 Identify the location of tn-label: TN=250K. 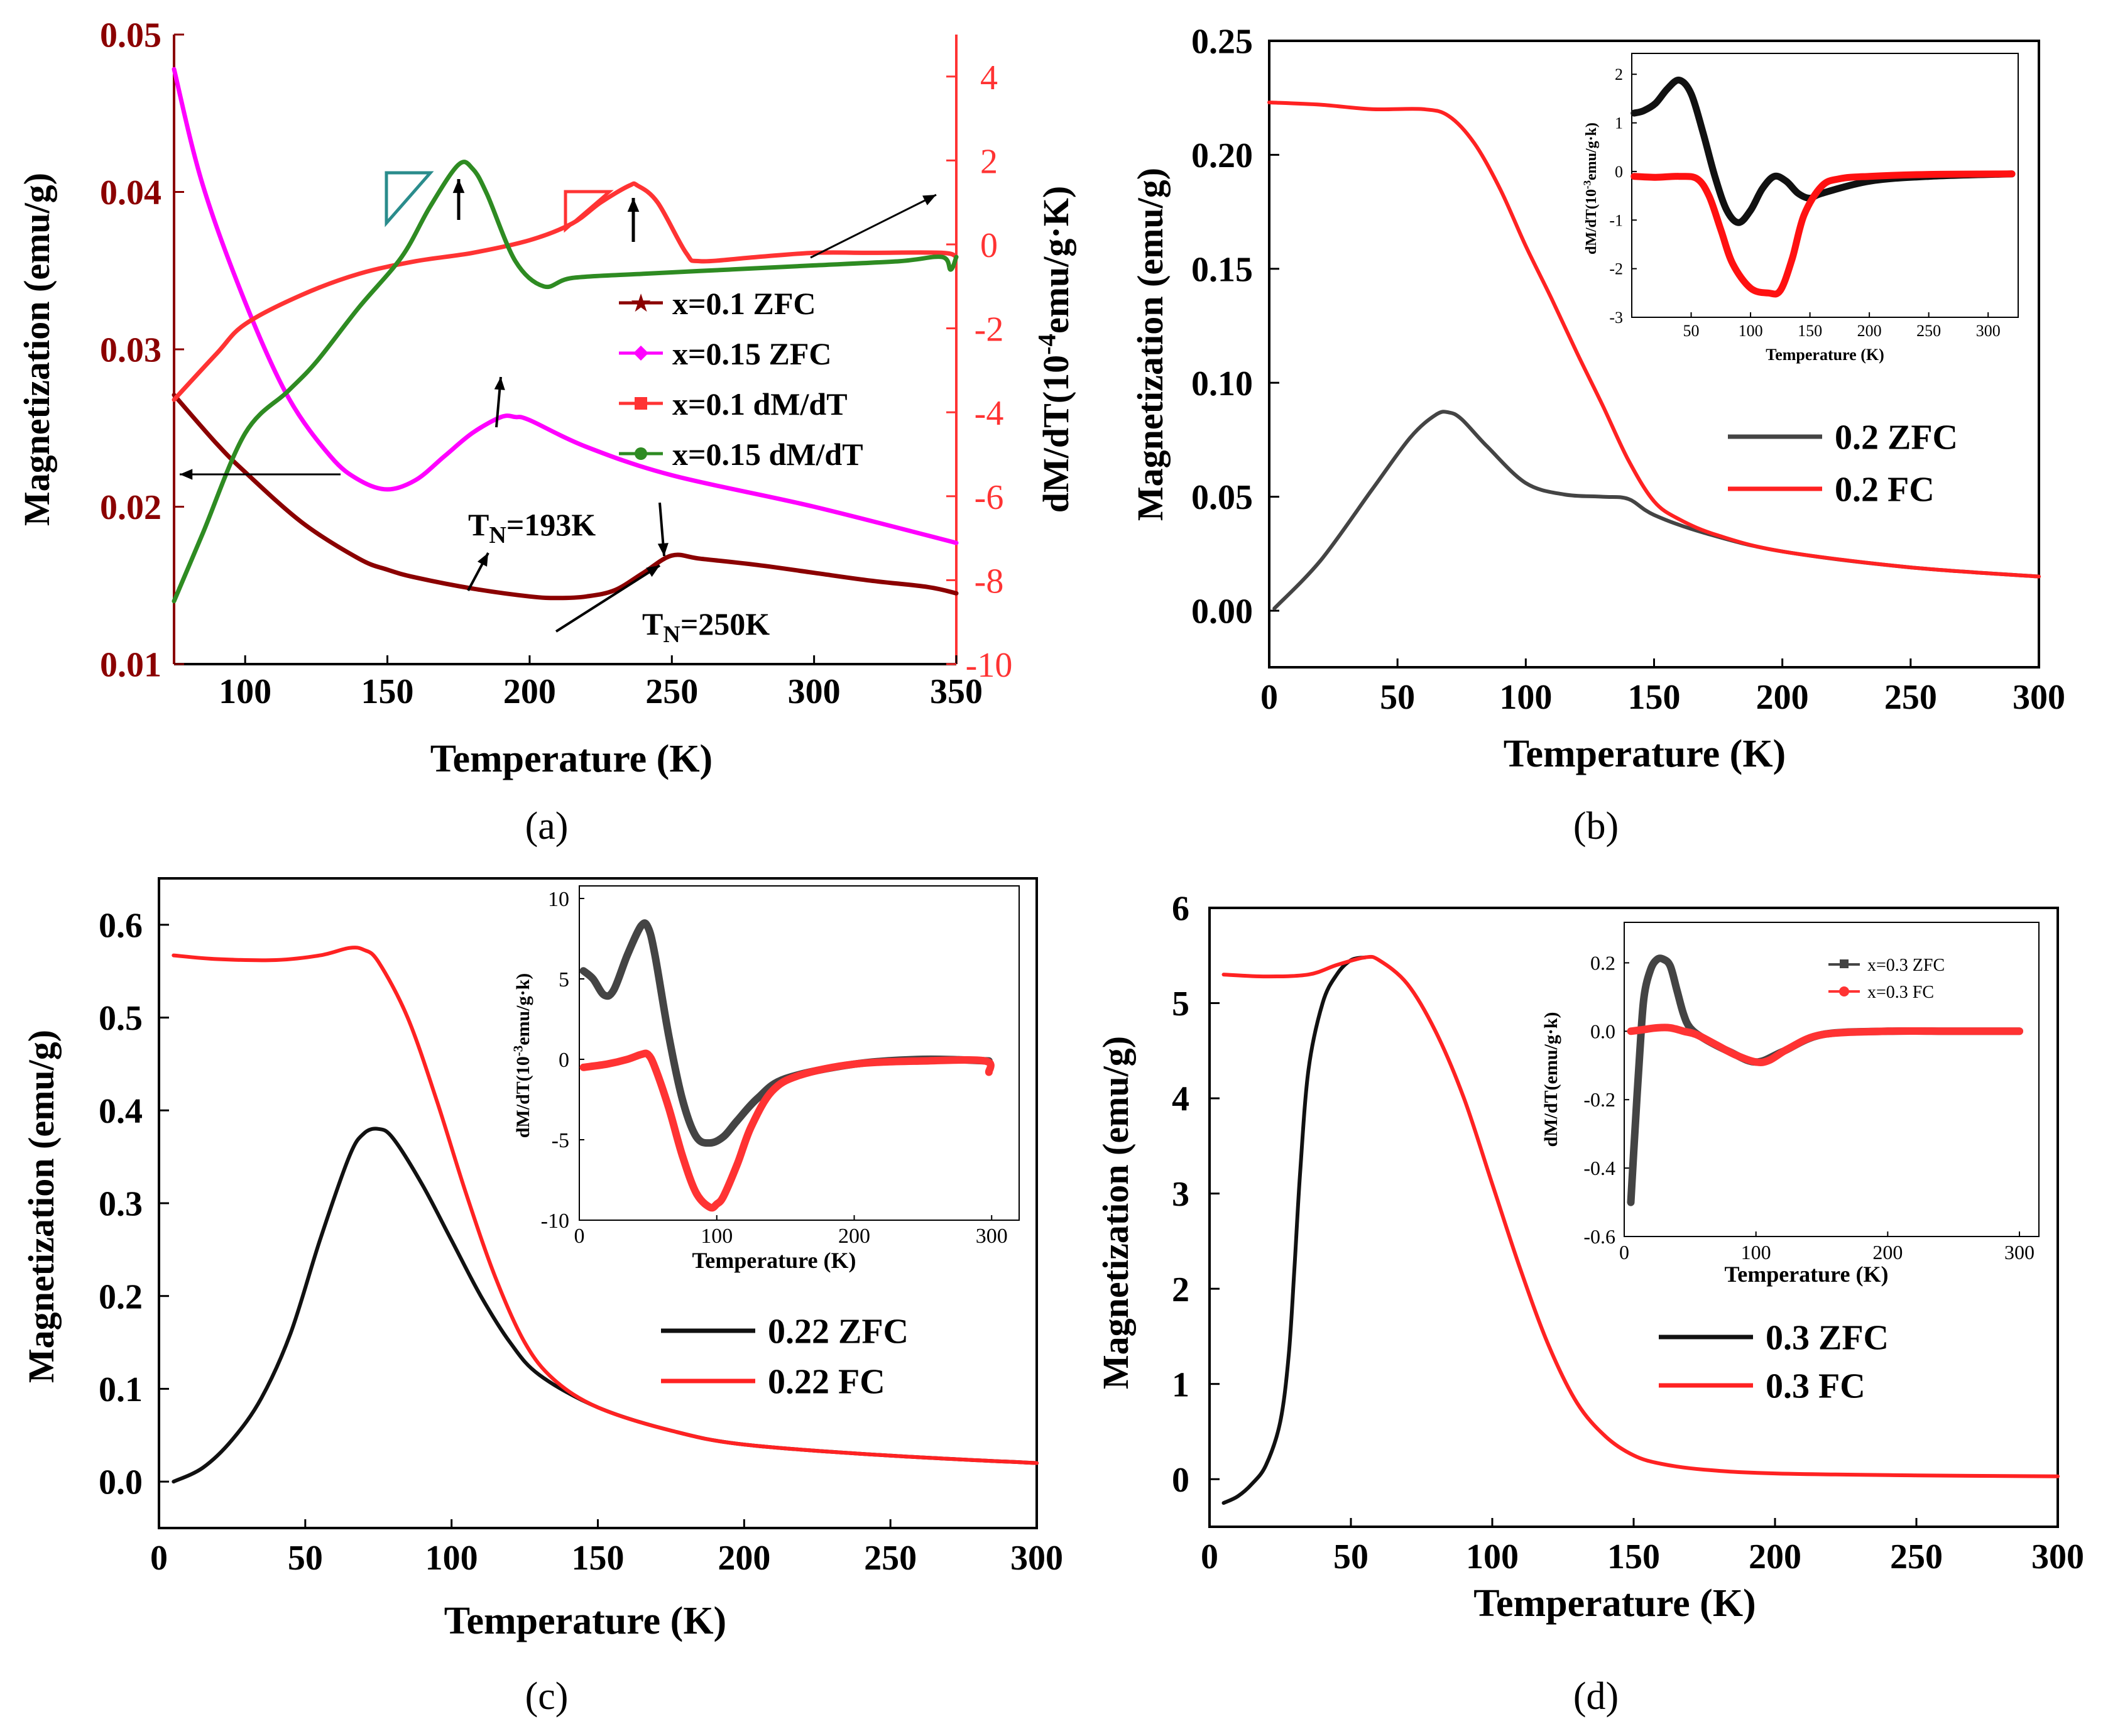
(706, 627).